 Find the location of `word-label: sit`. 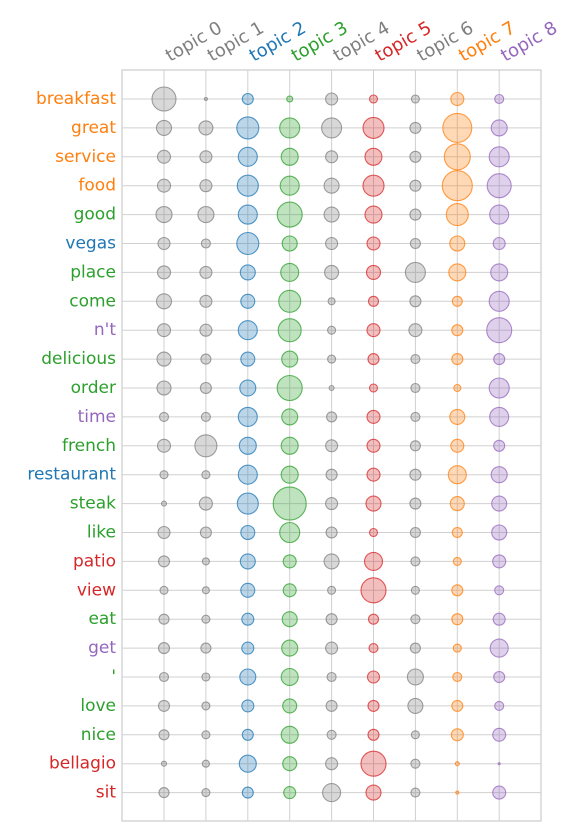

word-label: sit is located at coordinates (106, 793).